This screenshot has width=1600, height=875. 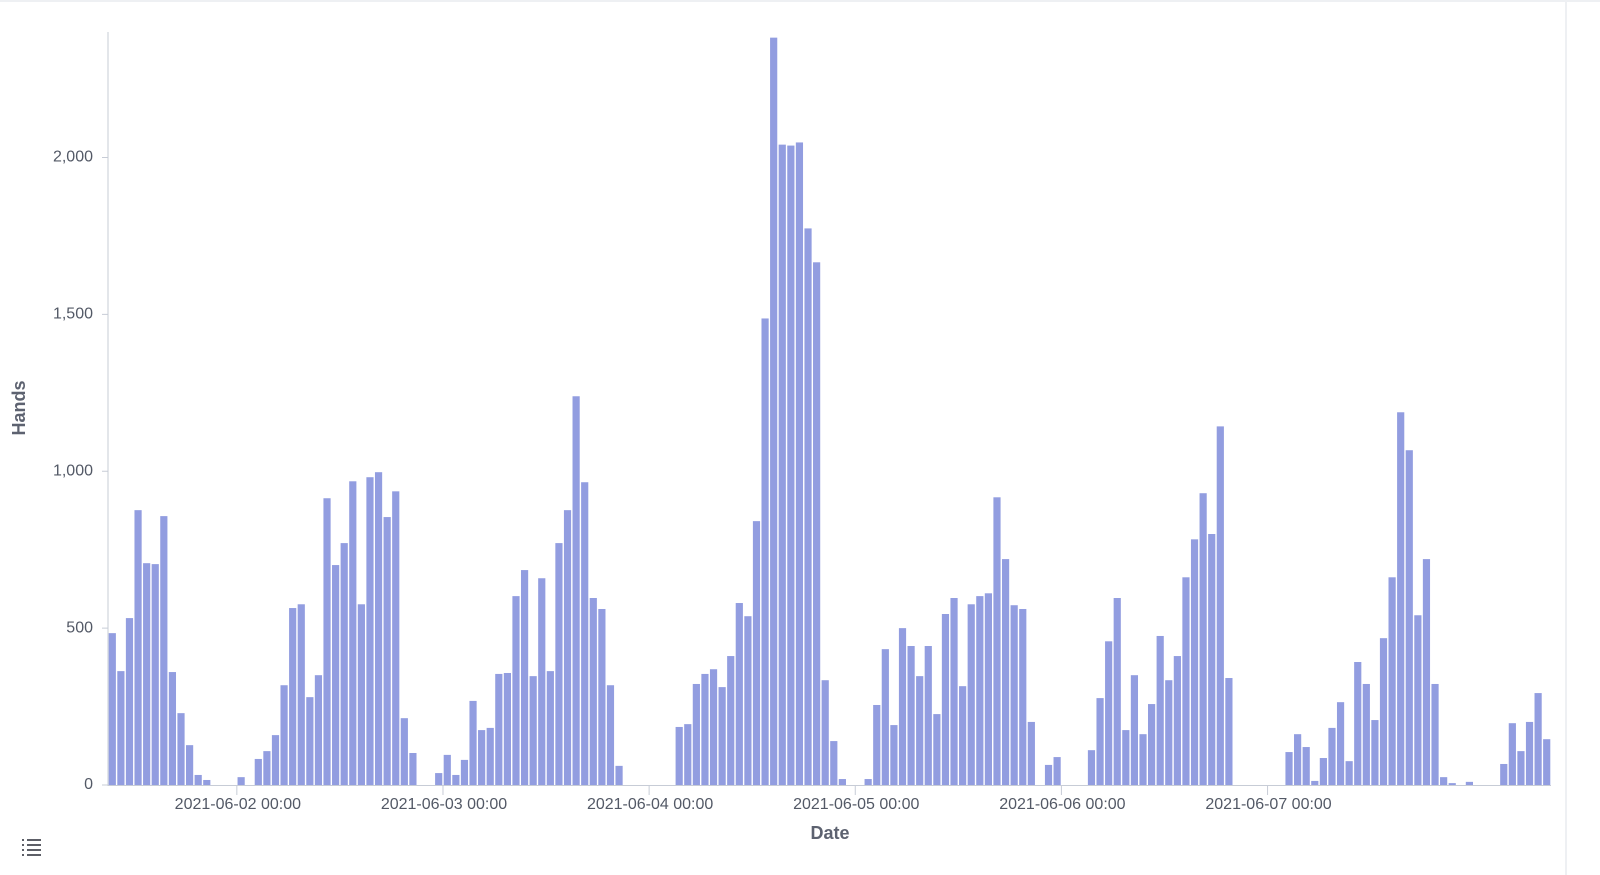 I want to click on y-tick-label: 500, so click(x=79, y=627).